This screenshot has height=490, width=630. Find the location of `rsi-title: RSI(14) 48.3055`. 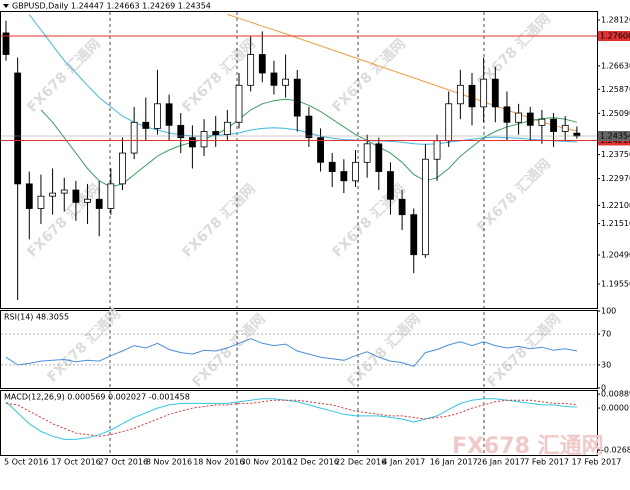

rsi-title: RSI(14) 48.3055 is located at coordinates (36, 317).